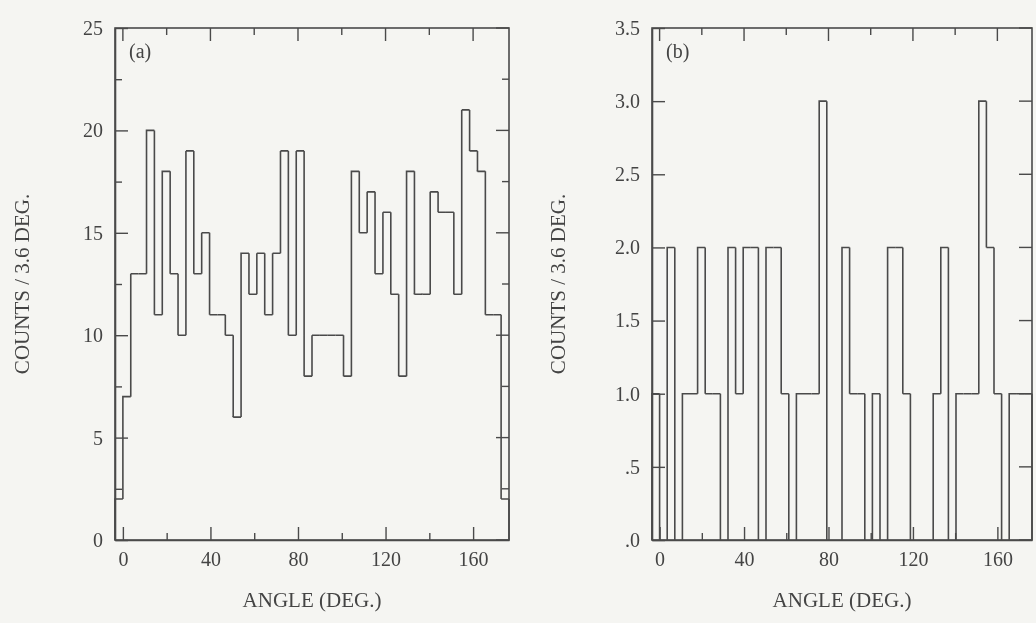  What do you see at coordinates (627, 393) in the screenshot?
I see `y-tick-label: 1.0` at bounding box center [627, 393].